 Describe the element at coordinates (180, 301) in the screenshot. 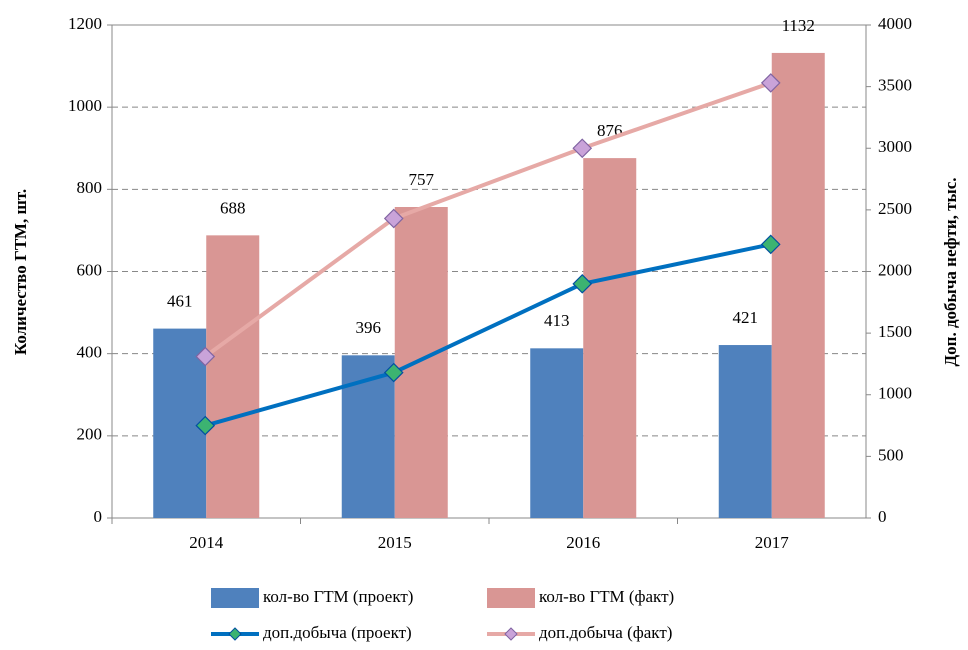

I see `value-label: 461` at that location.